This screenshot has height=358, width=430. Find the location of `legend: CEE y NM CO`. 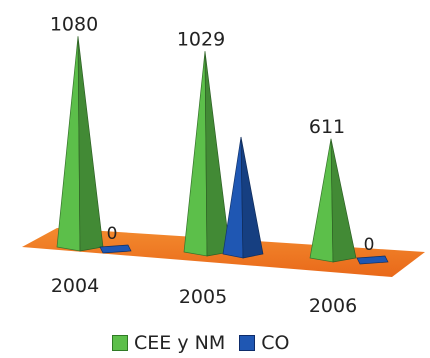

legend: CEE y NM CO is located at coordinates (207, 343).